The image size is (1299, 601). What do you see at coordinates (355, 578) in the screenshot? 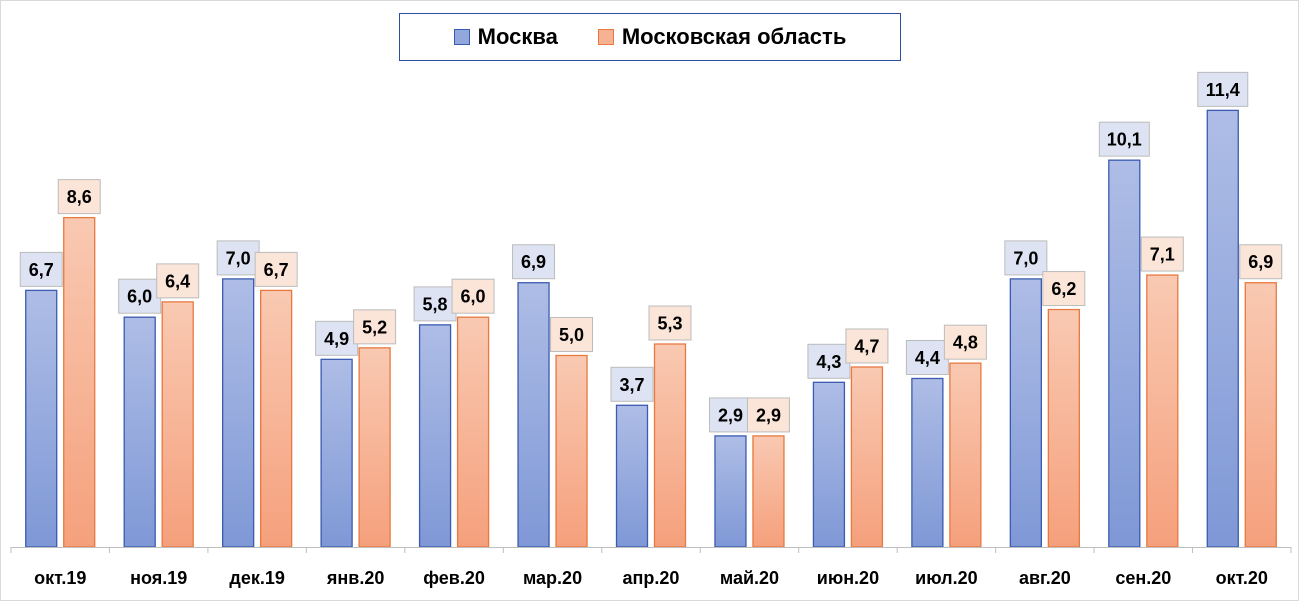
I see `x-tick-label: янв.20` at bounding box center [355, 578].